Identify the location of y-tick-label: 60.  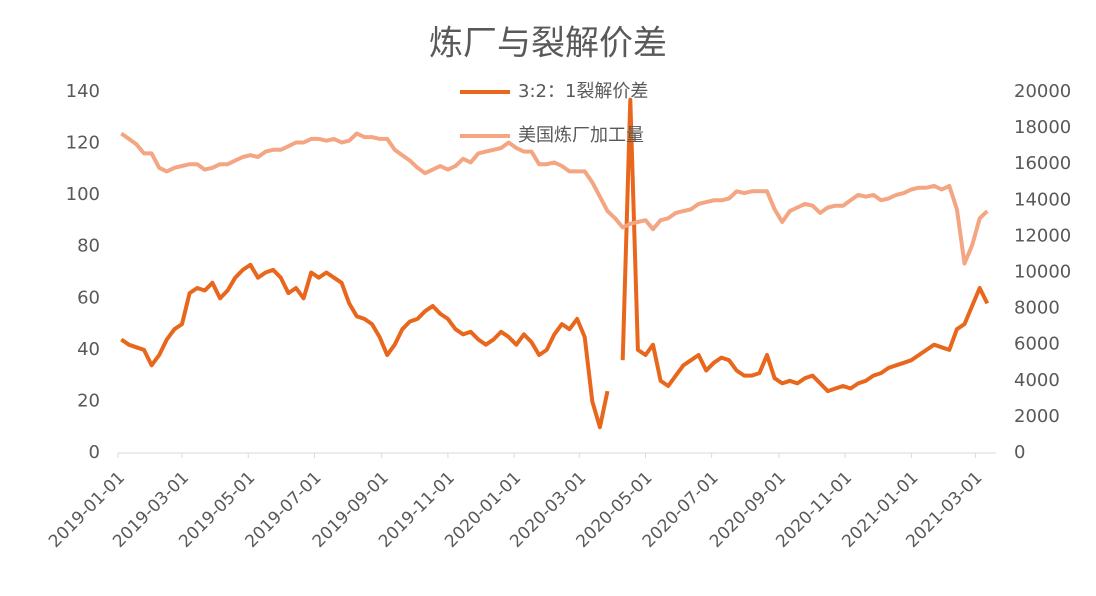
(88, 297).